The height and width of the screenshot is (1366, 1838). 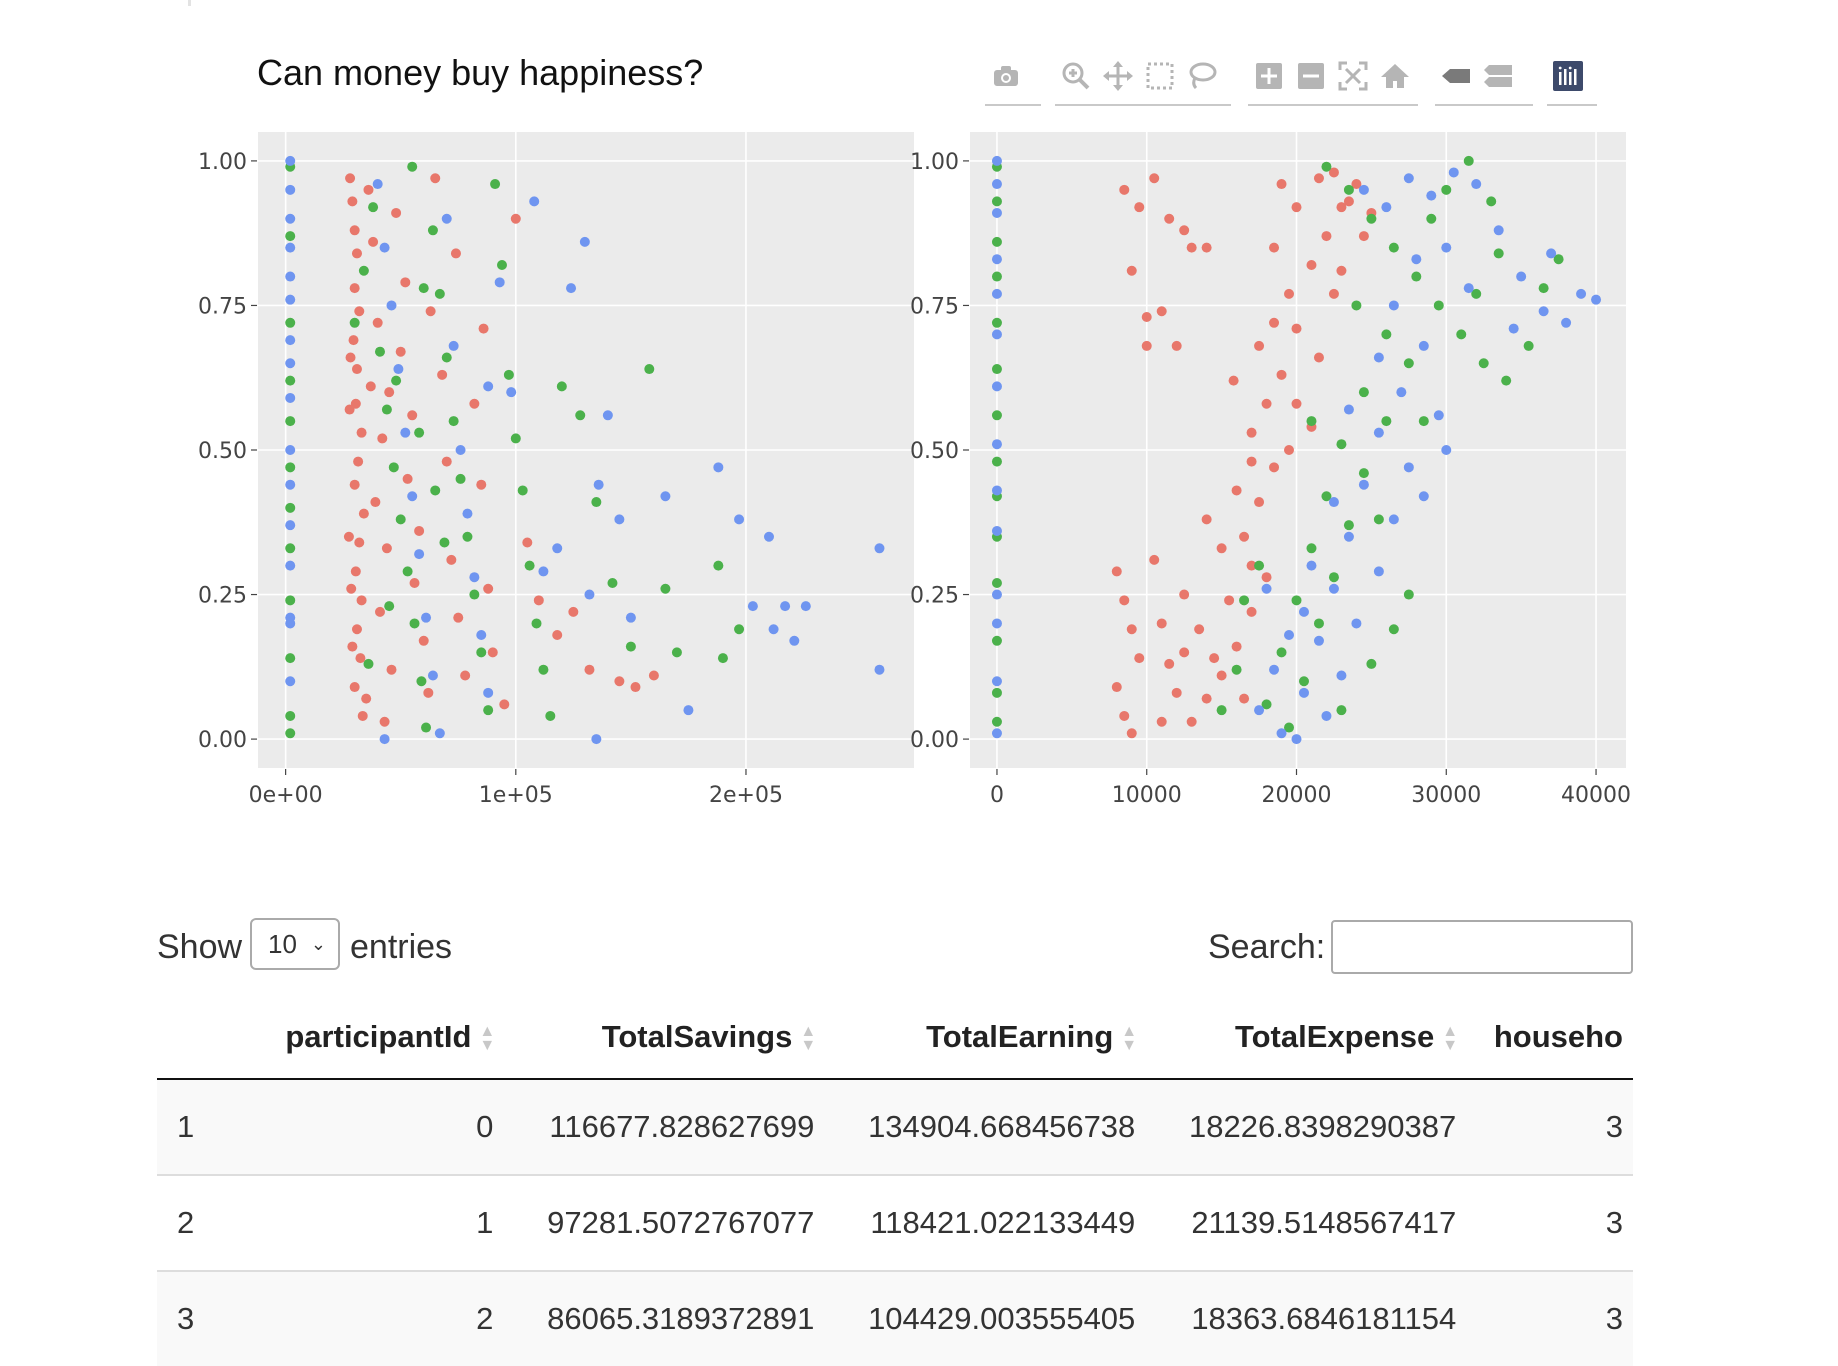 I want to click on column-header-participantid: participantId ▲ ▼, so click(x=375, y=1038).